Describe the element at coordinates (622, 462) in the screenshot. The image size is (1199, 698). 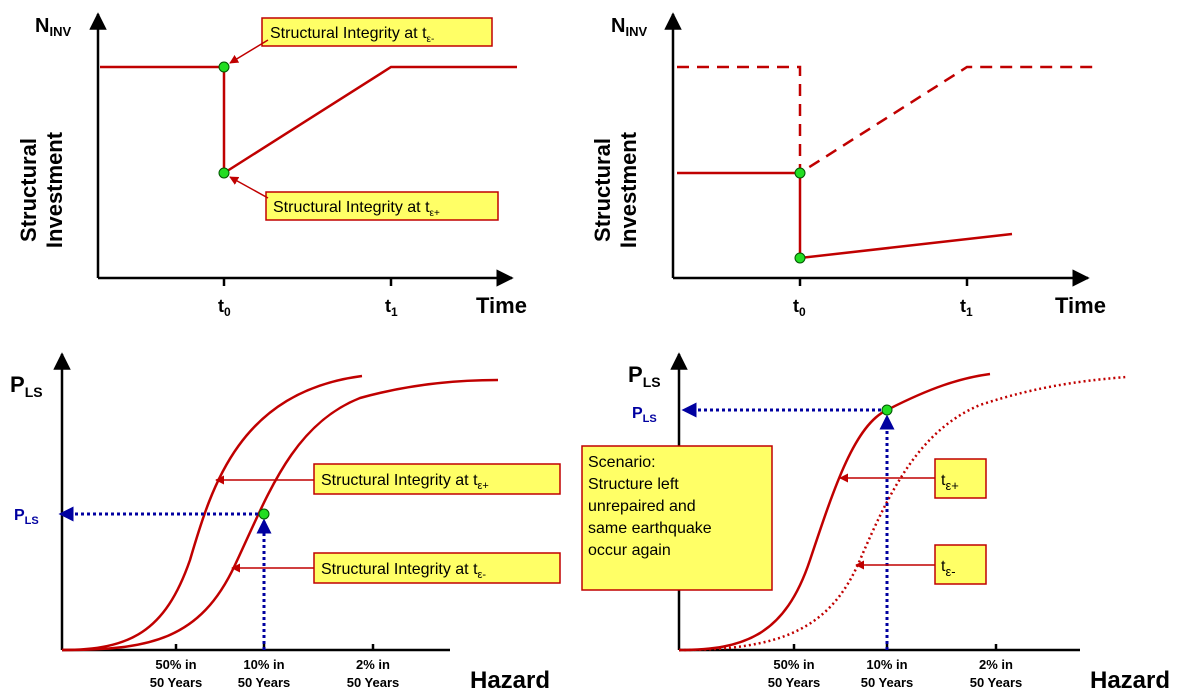
I see `scenario-line-1: Scenario:` at that location.